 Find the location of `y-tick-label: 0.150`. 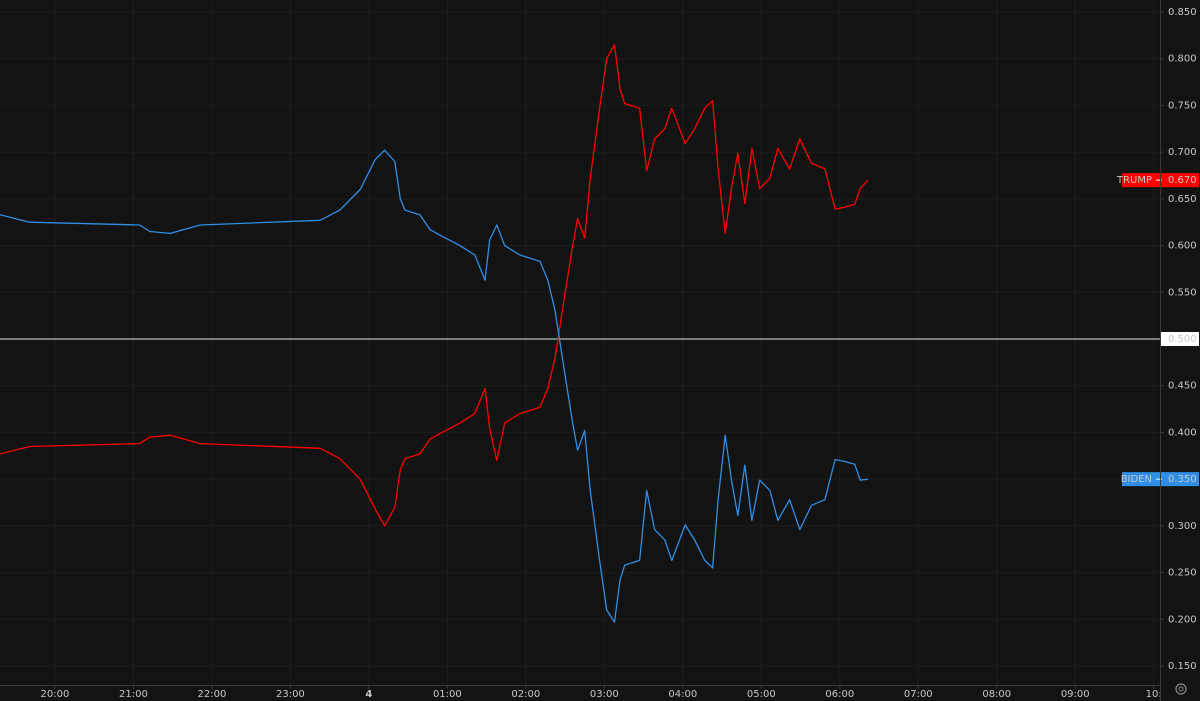

y-tick-label: 0.150 is located at coordinates (1182, 666).